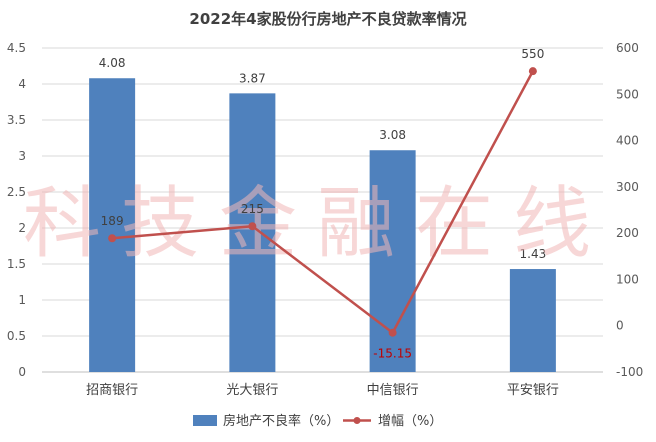 The image size is (656, 442). What do you see at coordinates (552, 224) in the screenshot?
I see `watermark-char: 线` at bounding box center [552, 224].